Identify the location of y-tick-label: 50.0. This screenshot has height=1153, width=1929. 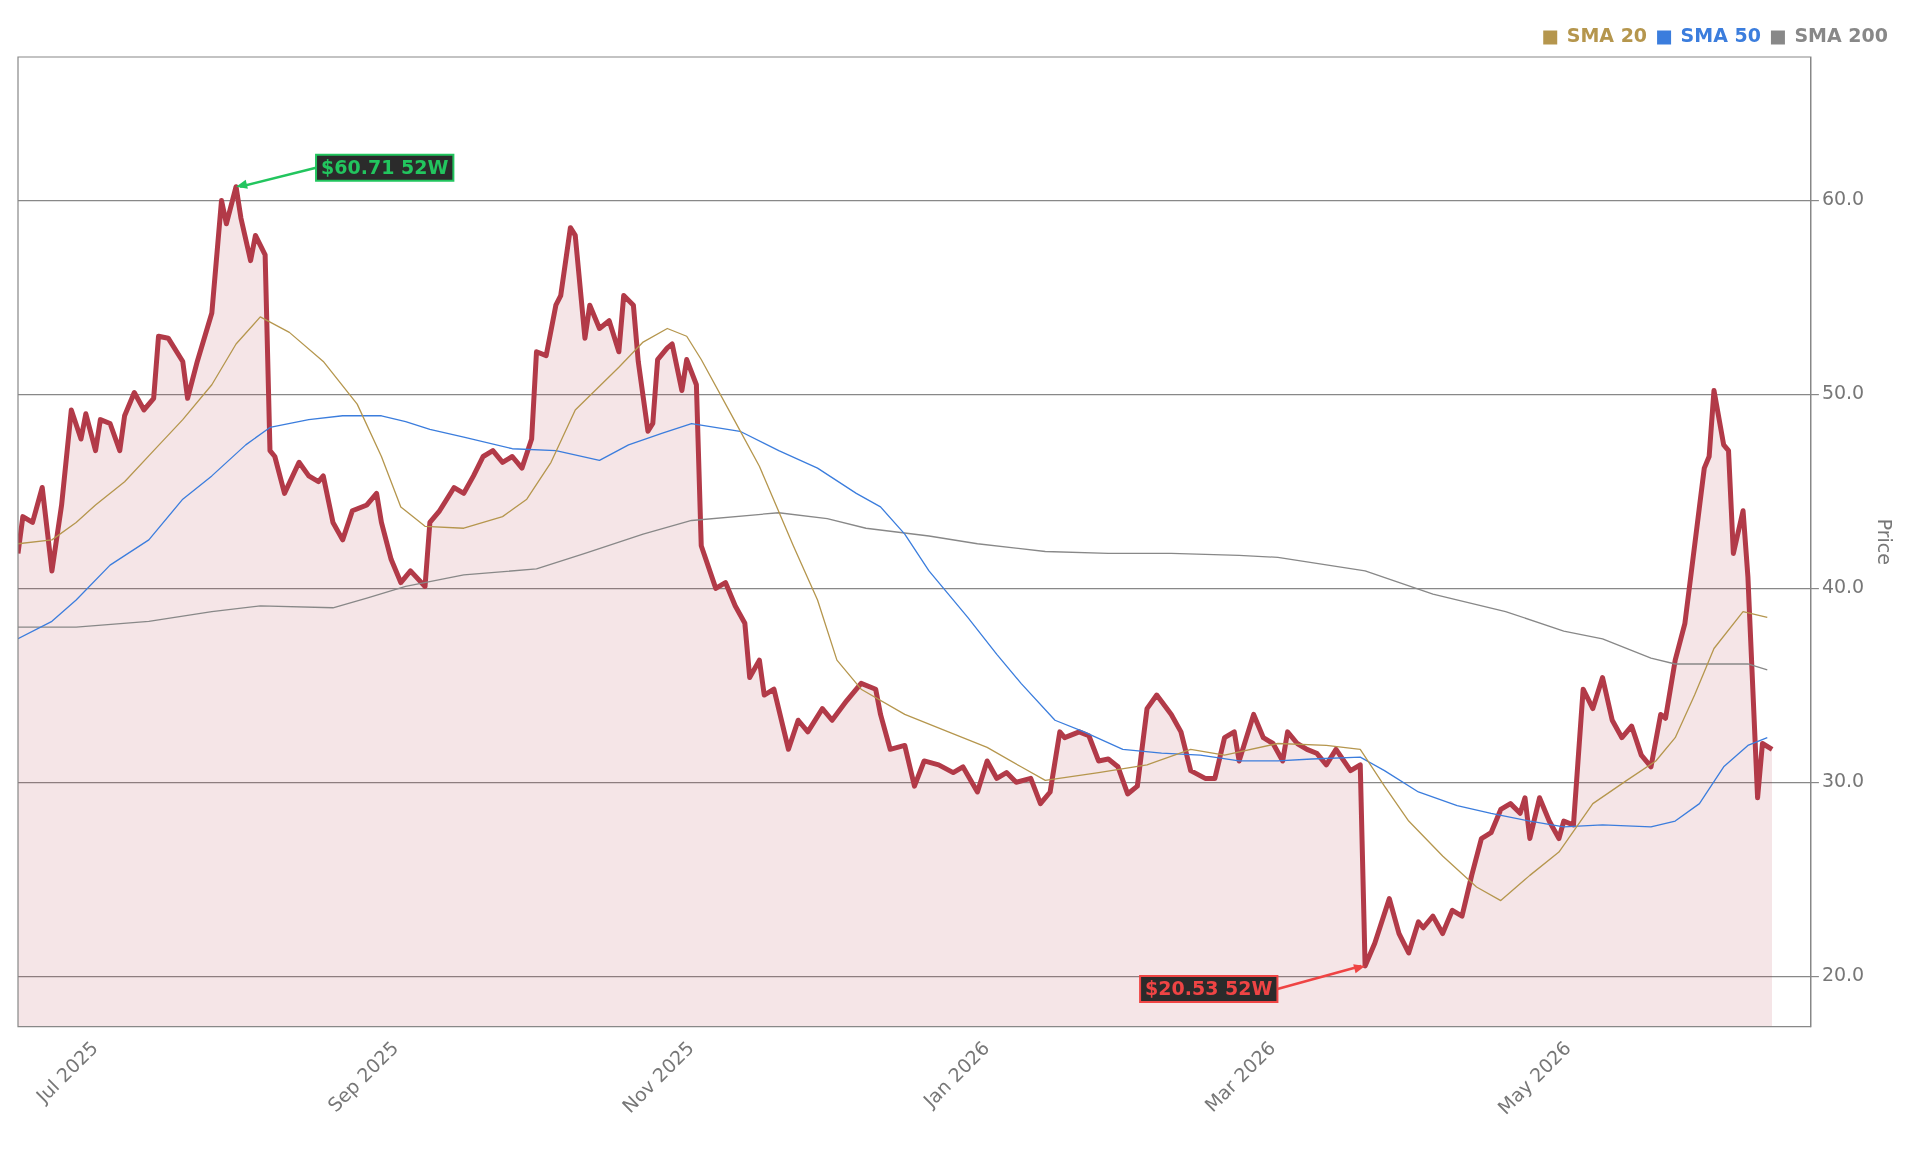
(1843, 392).